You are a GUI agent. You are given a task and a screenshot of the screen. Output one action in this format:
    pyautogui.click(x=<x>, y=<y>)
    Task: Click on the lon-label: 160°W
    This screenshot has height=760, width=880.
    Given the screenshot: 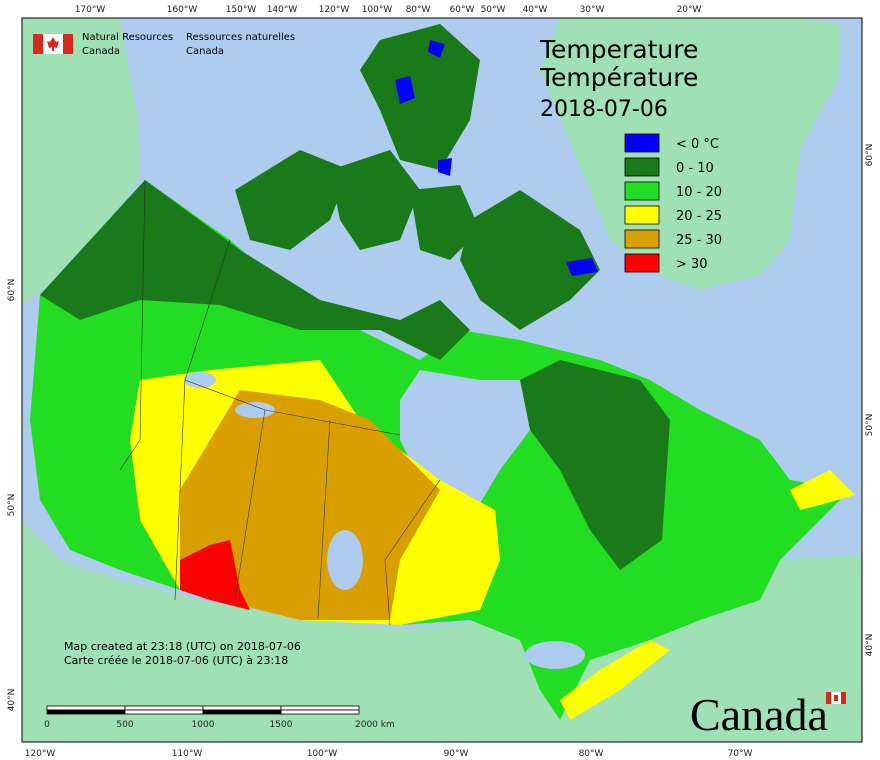 What is the action you would take?
    pyautogui.click(x=182, y=10)
    